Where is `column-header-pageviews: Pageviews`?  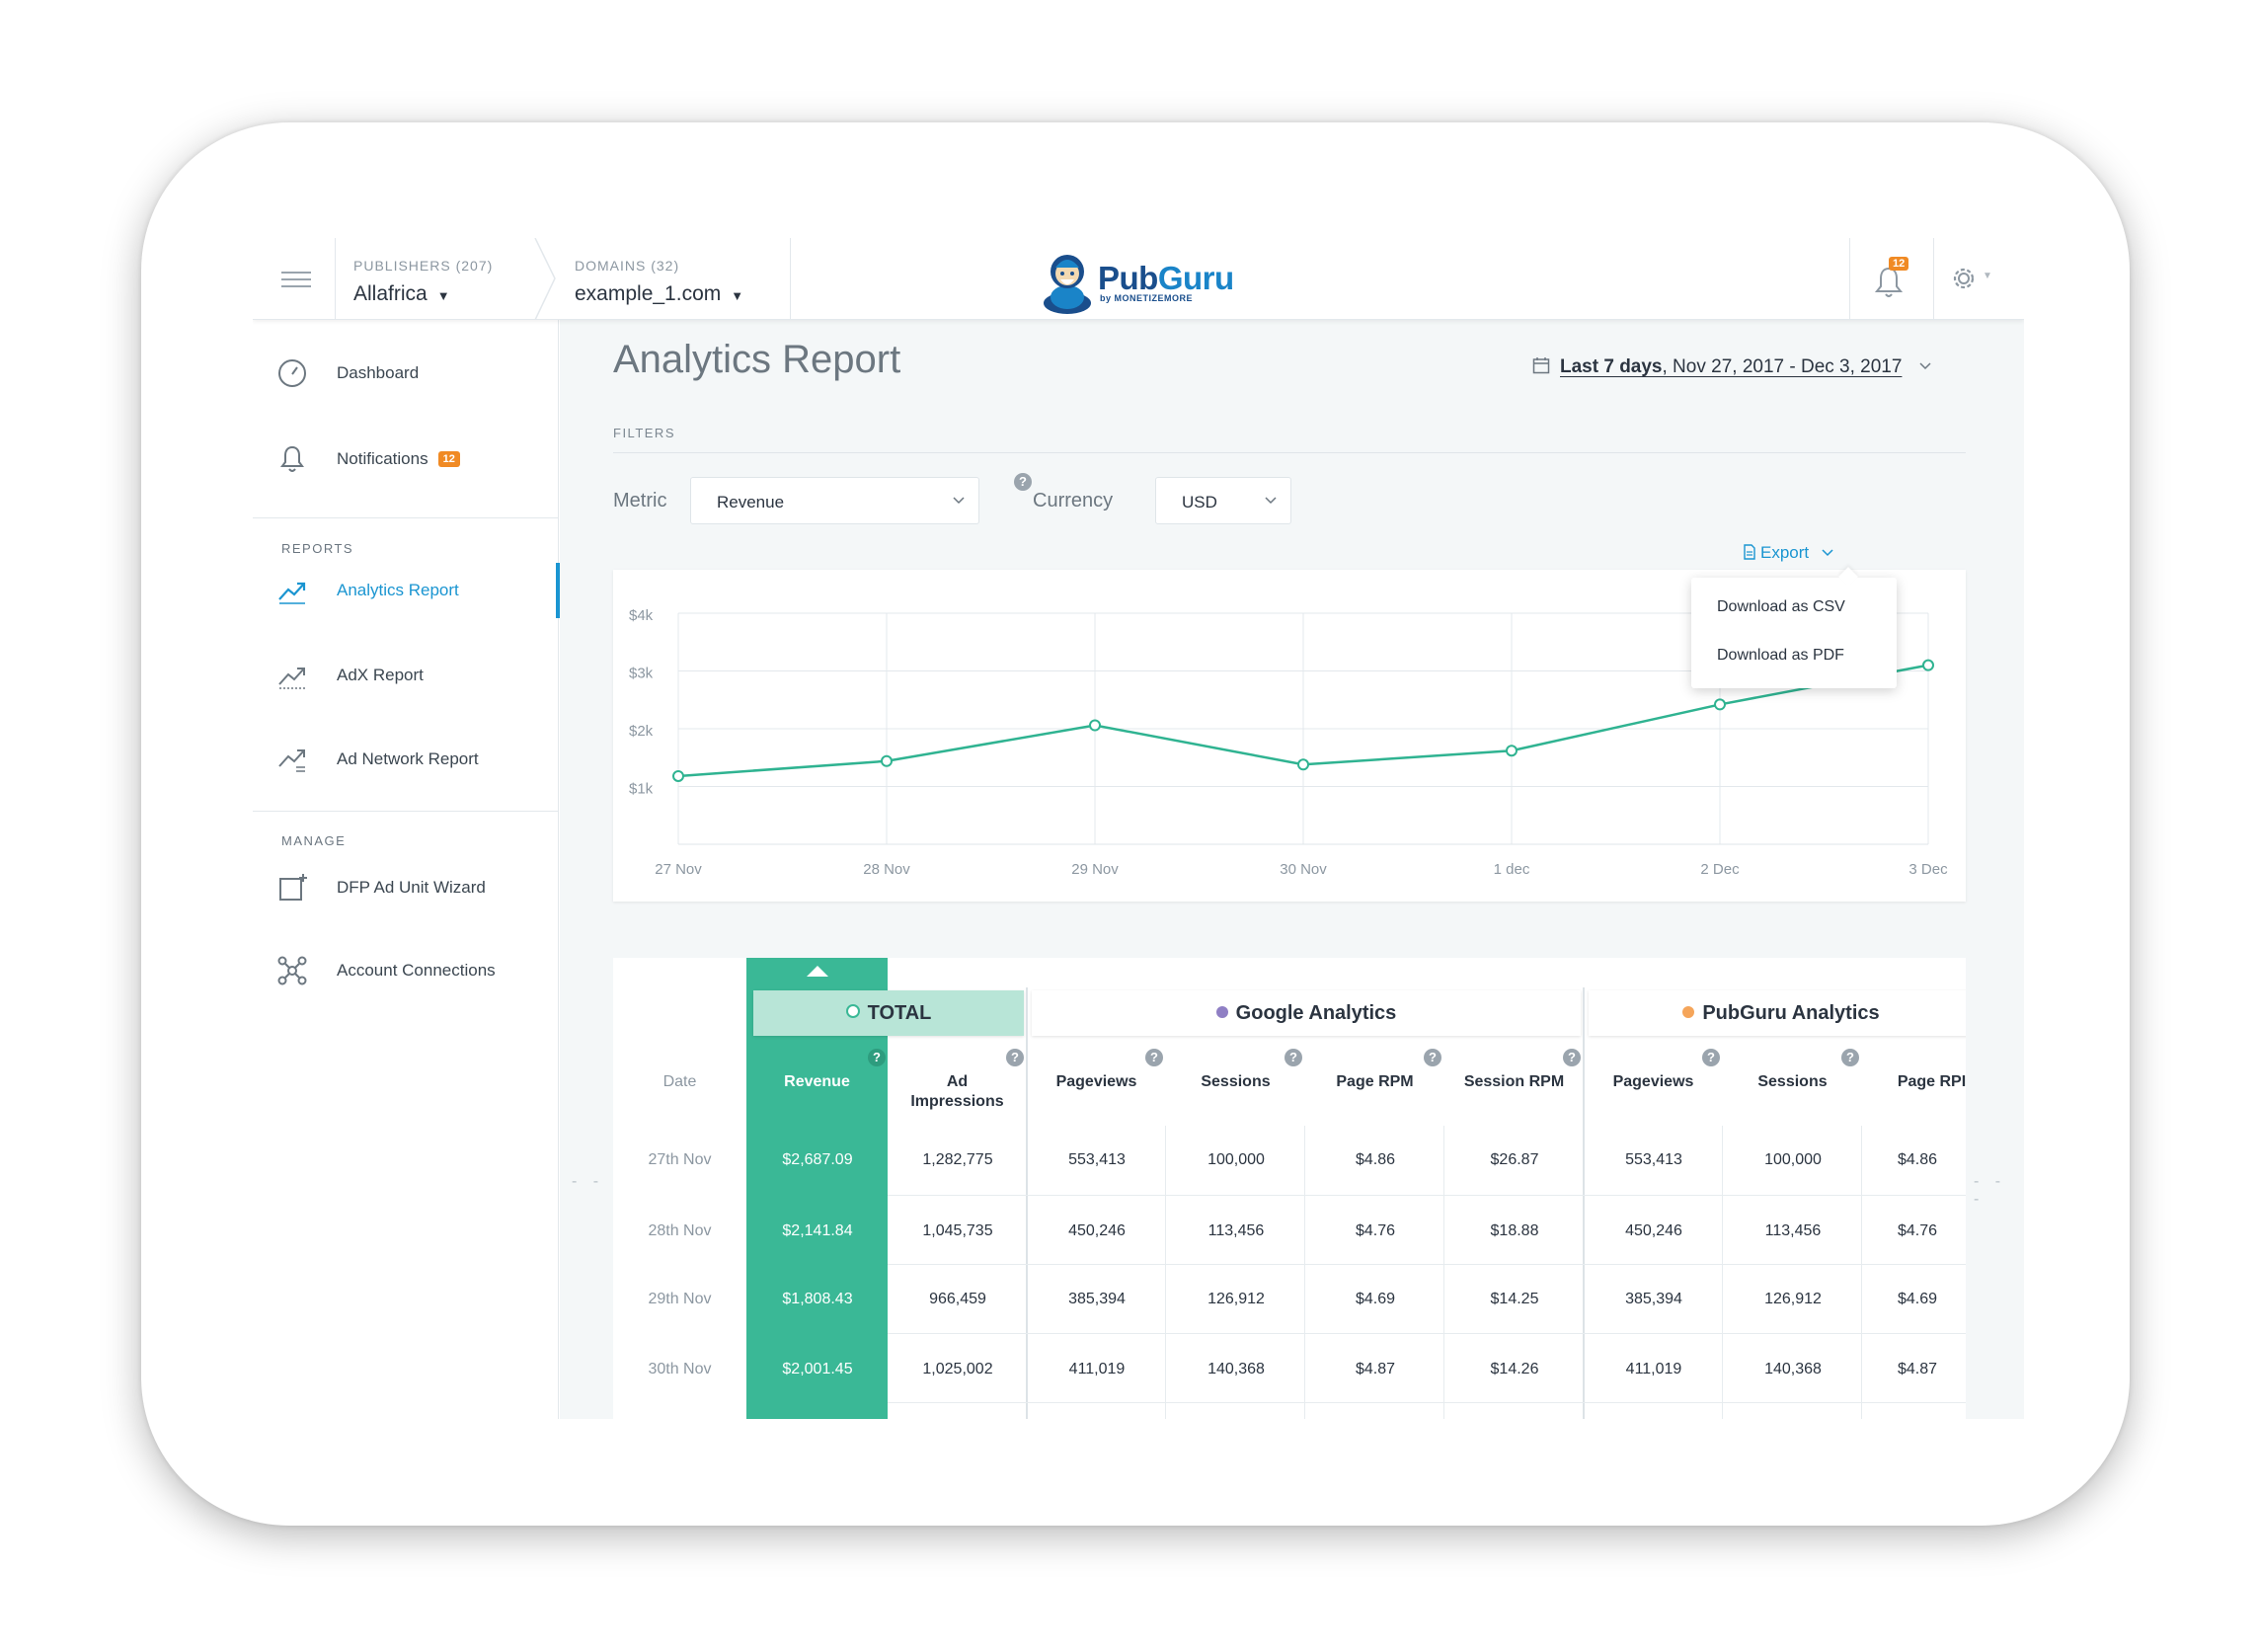 column-header-pageviews: Pageviews is located at coordinates (1096, 1081).